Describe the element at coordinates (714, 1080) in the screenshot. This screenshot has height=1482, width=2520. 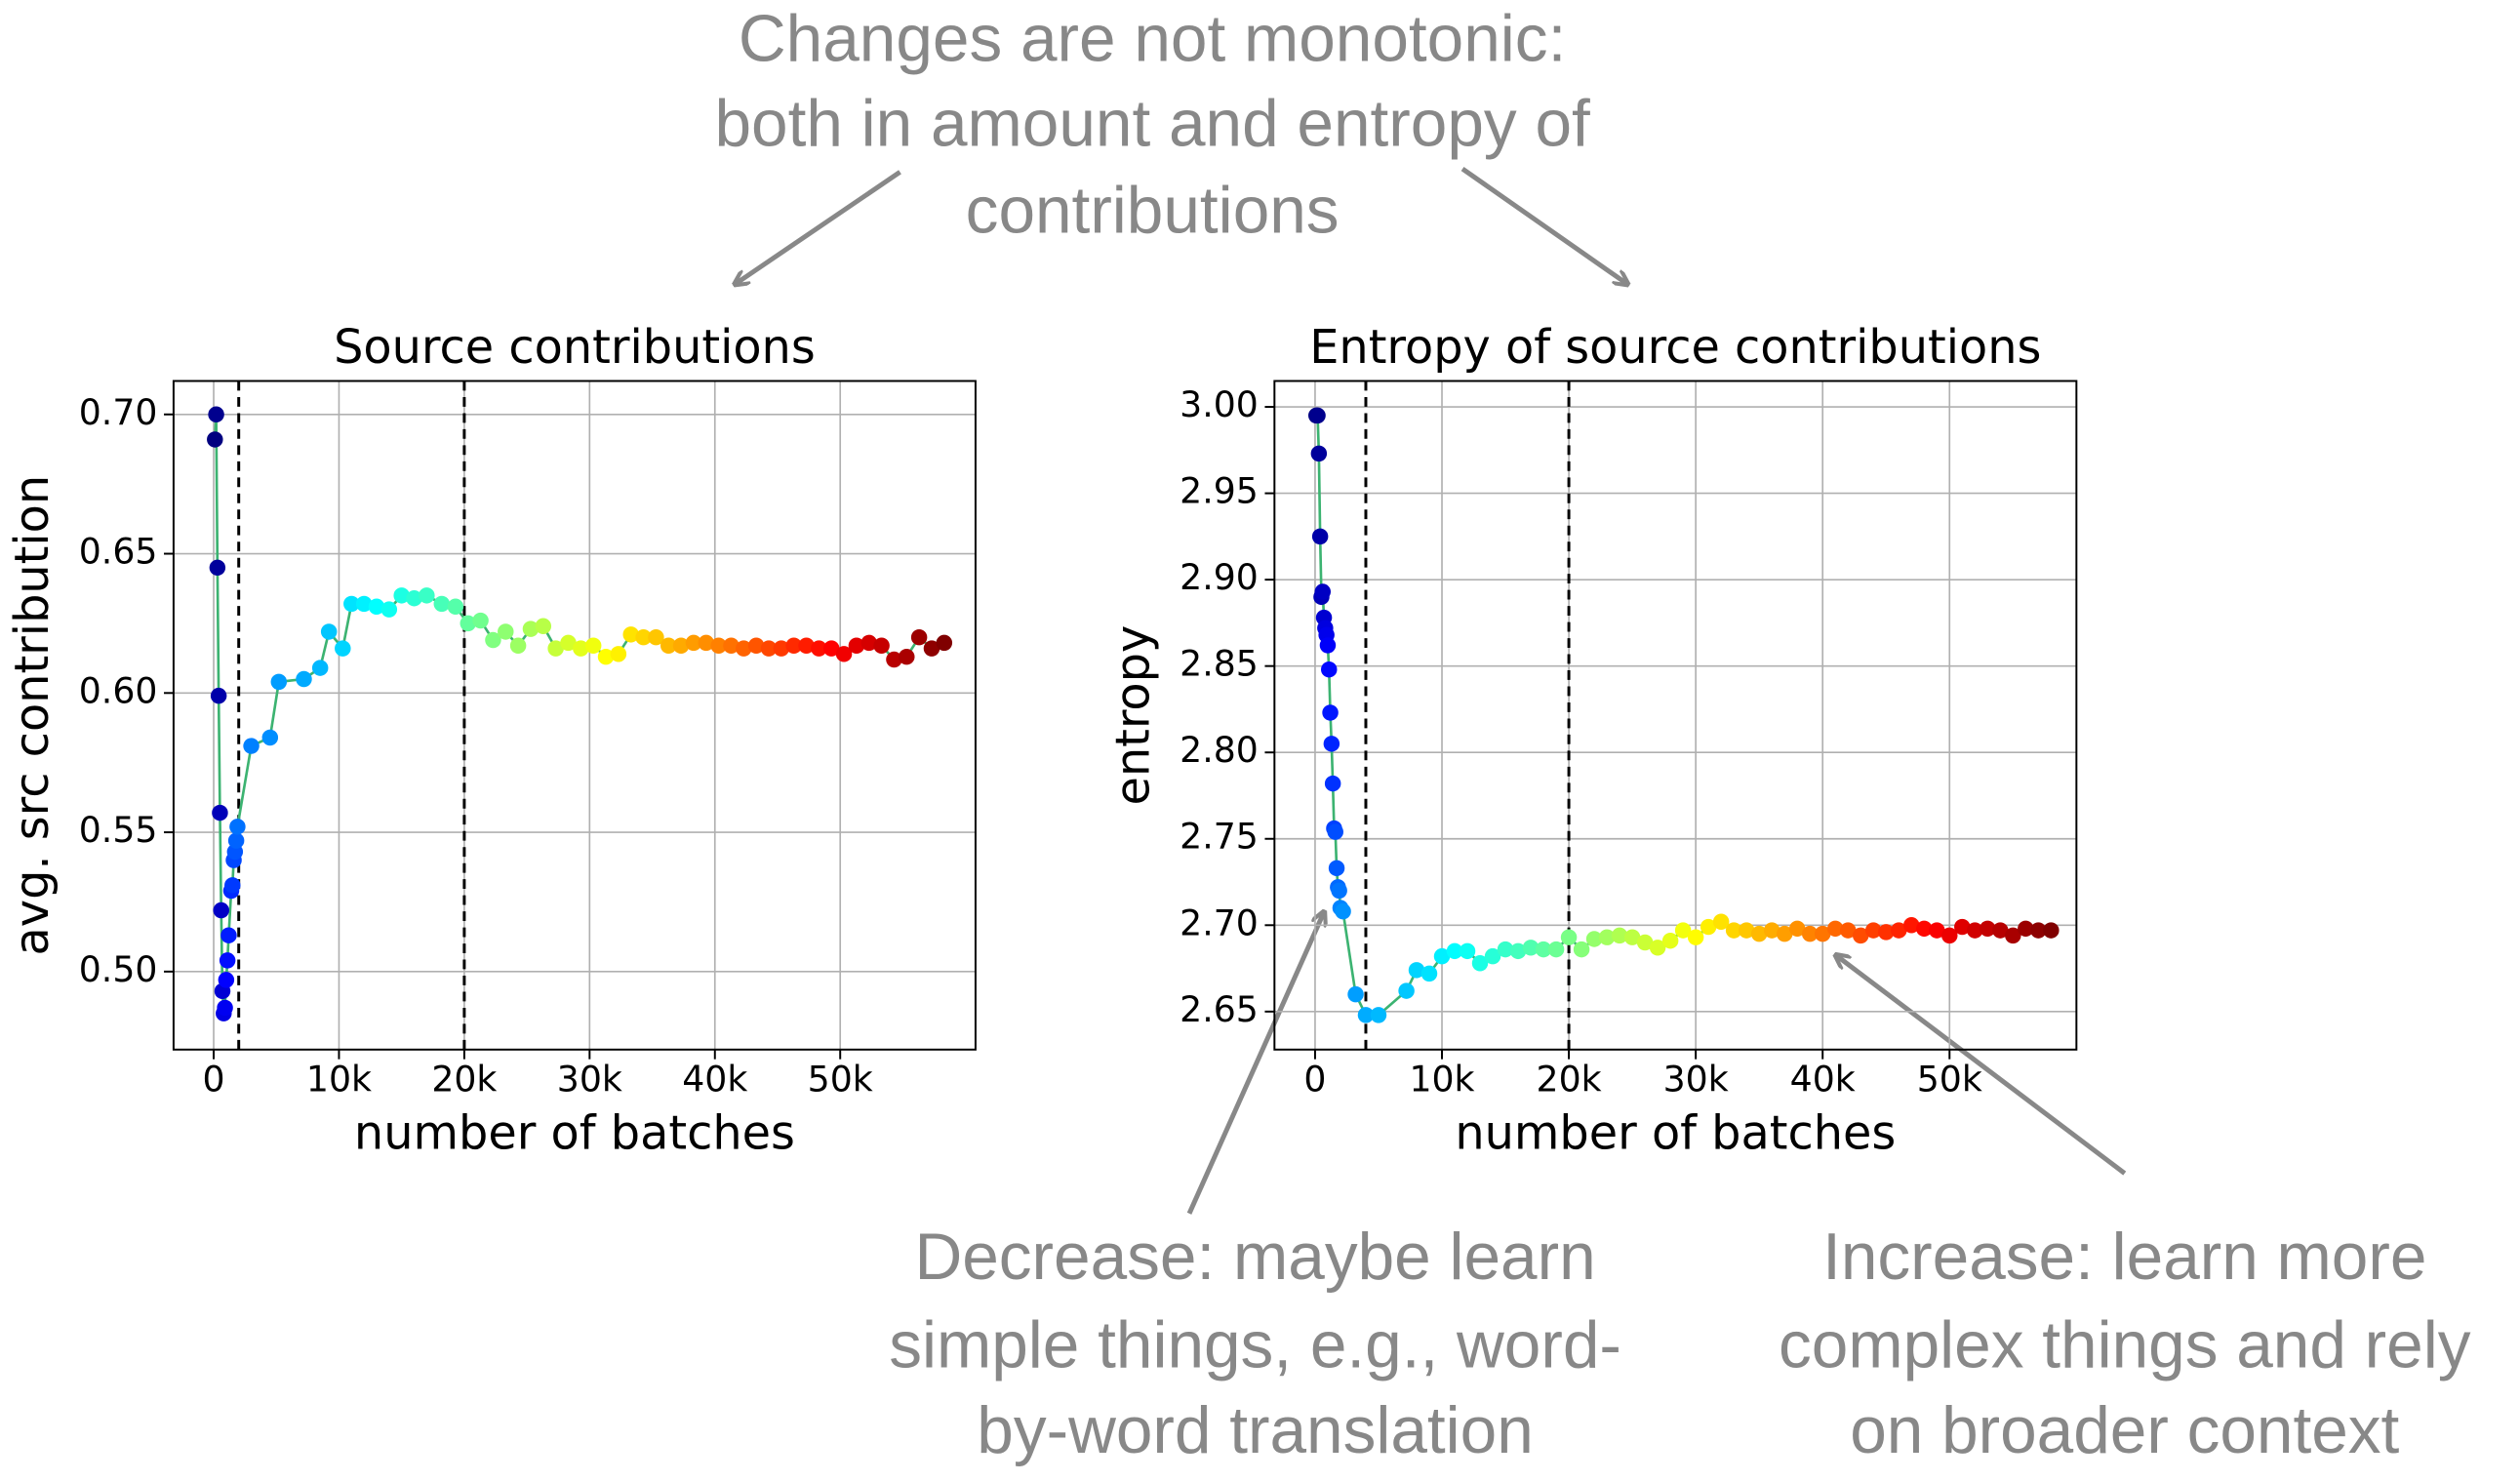
I see `x-tick-label: 40k` at that location.